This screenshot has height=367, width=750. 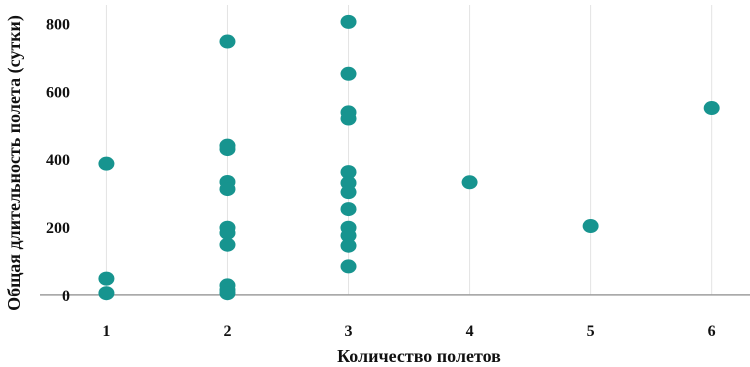 I want to click on y-tick-label: 200, so click(x=58, y=228).